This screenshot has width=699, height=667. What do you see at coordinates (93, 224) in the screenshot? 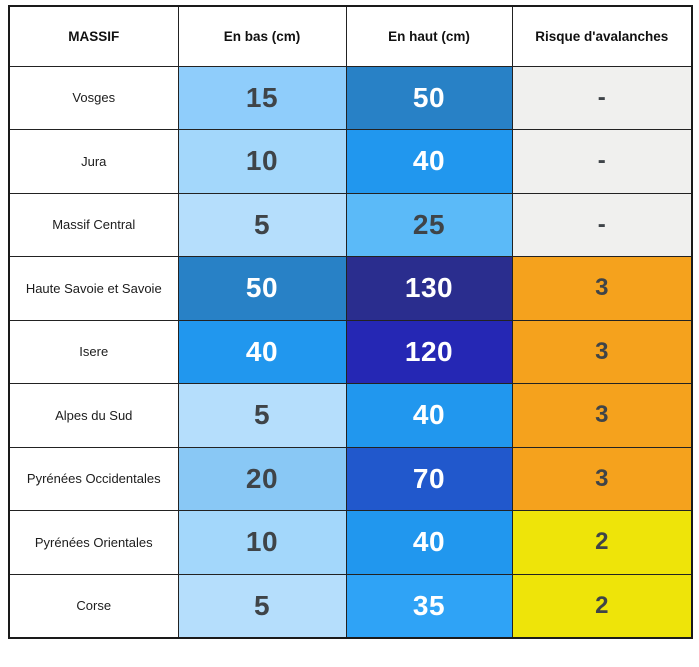
I see `massif-cell: Massif Central` at bounding box center [93, 224].